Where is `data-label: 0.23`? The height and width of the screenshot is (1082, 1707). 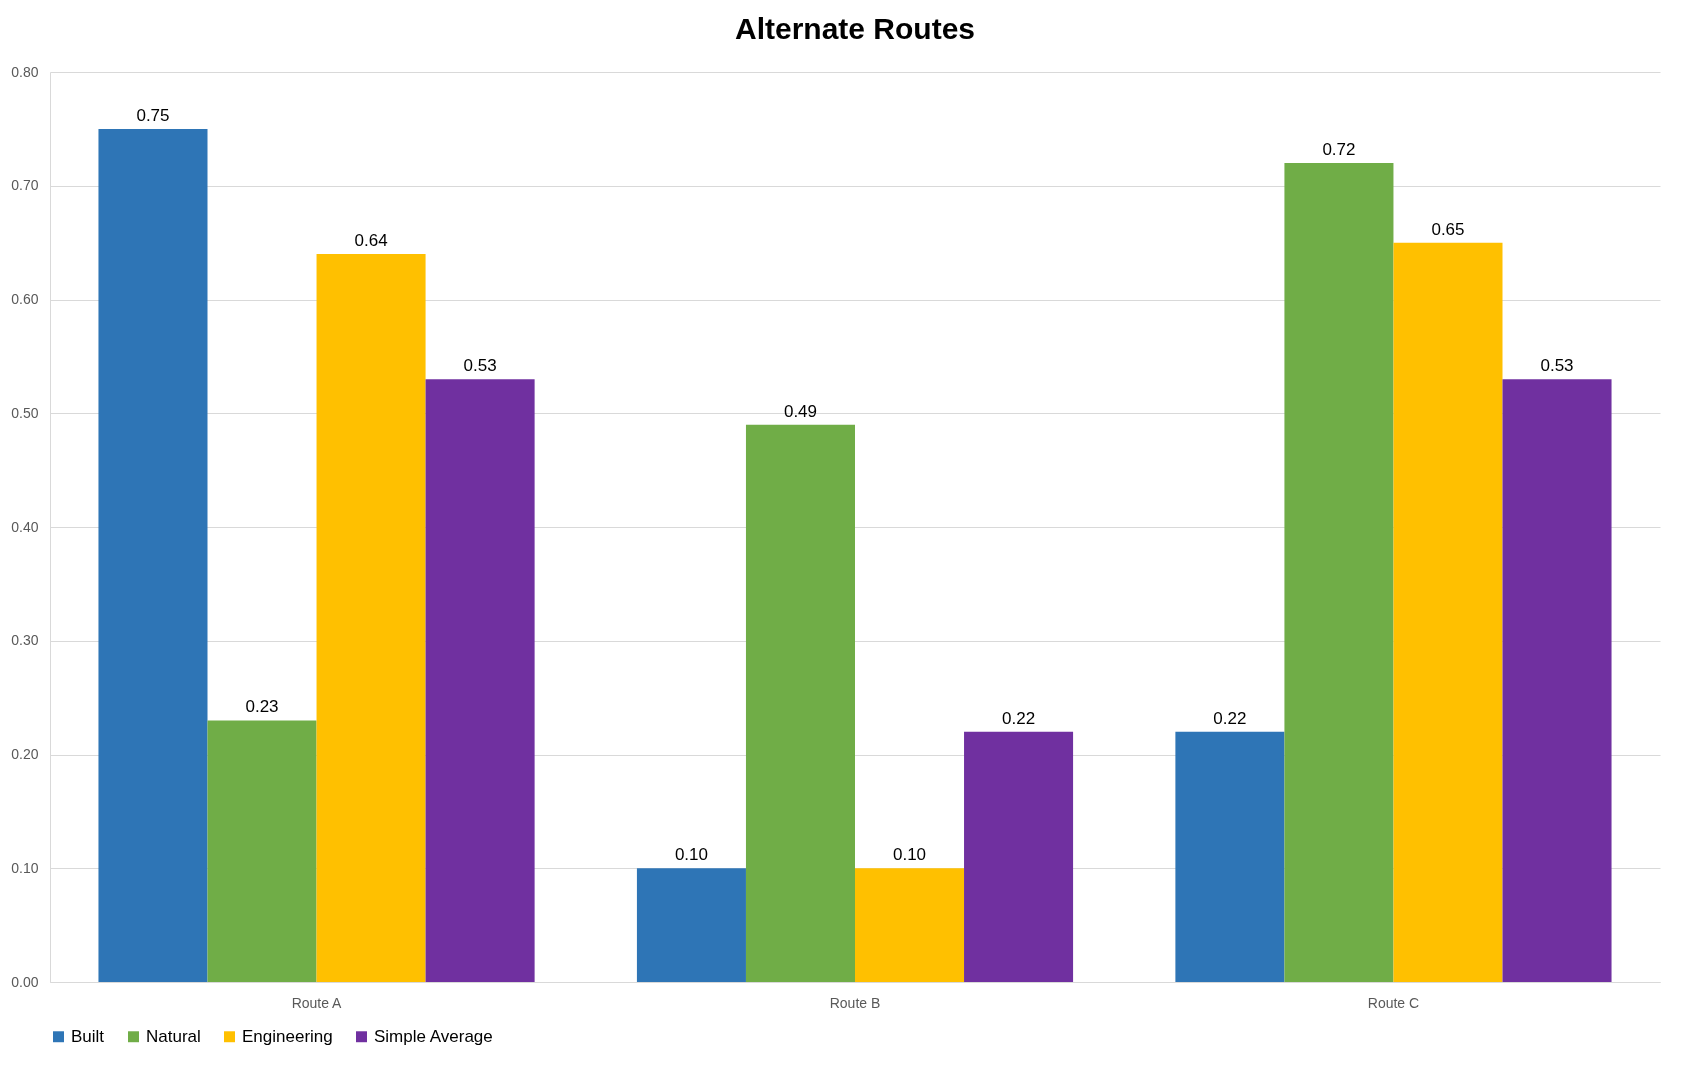 data-label: 0.23 is located at coordinates (262, 707).